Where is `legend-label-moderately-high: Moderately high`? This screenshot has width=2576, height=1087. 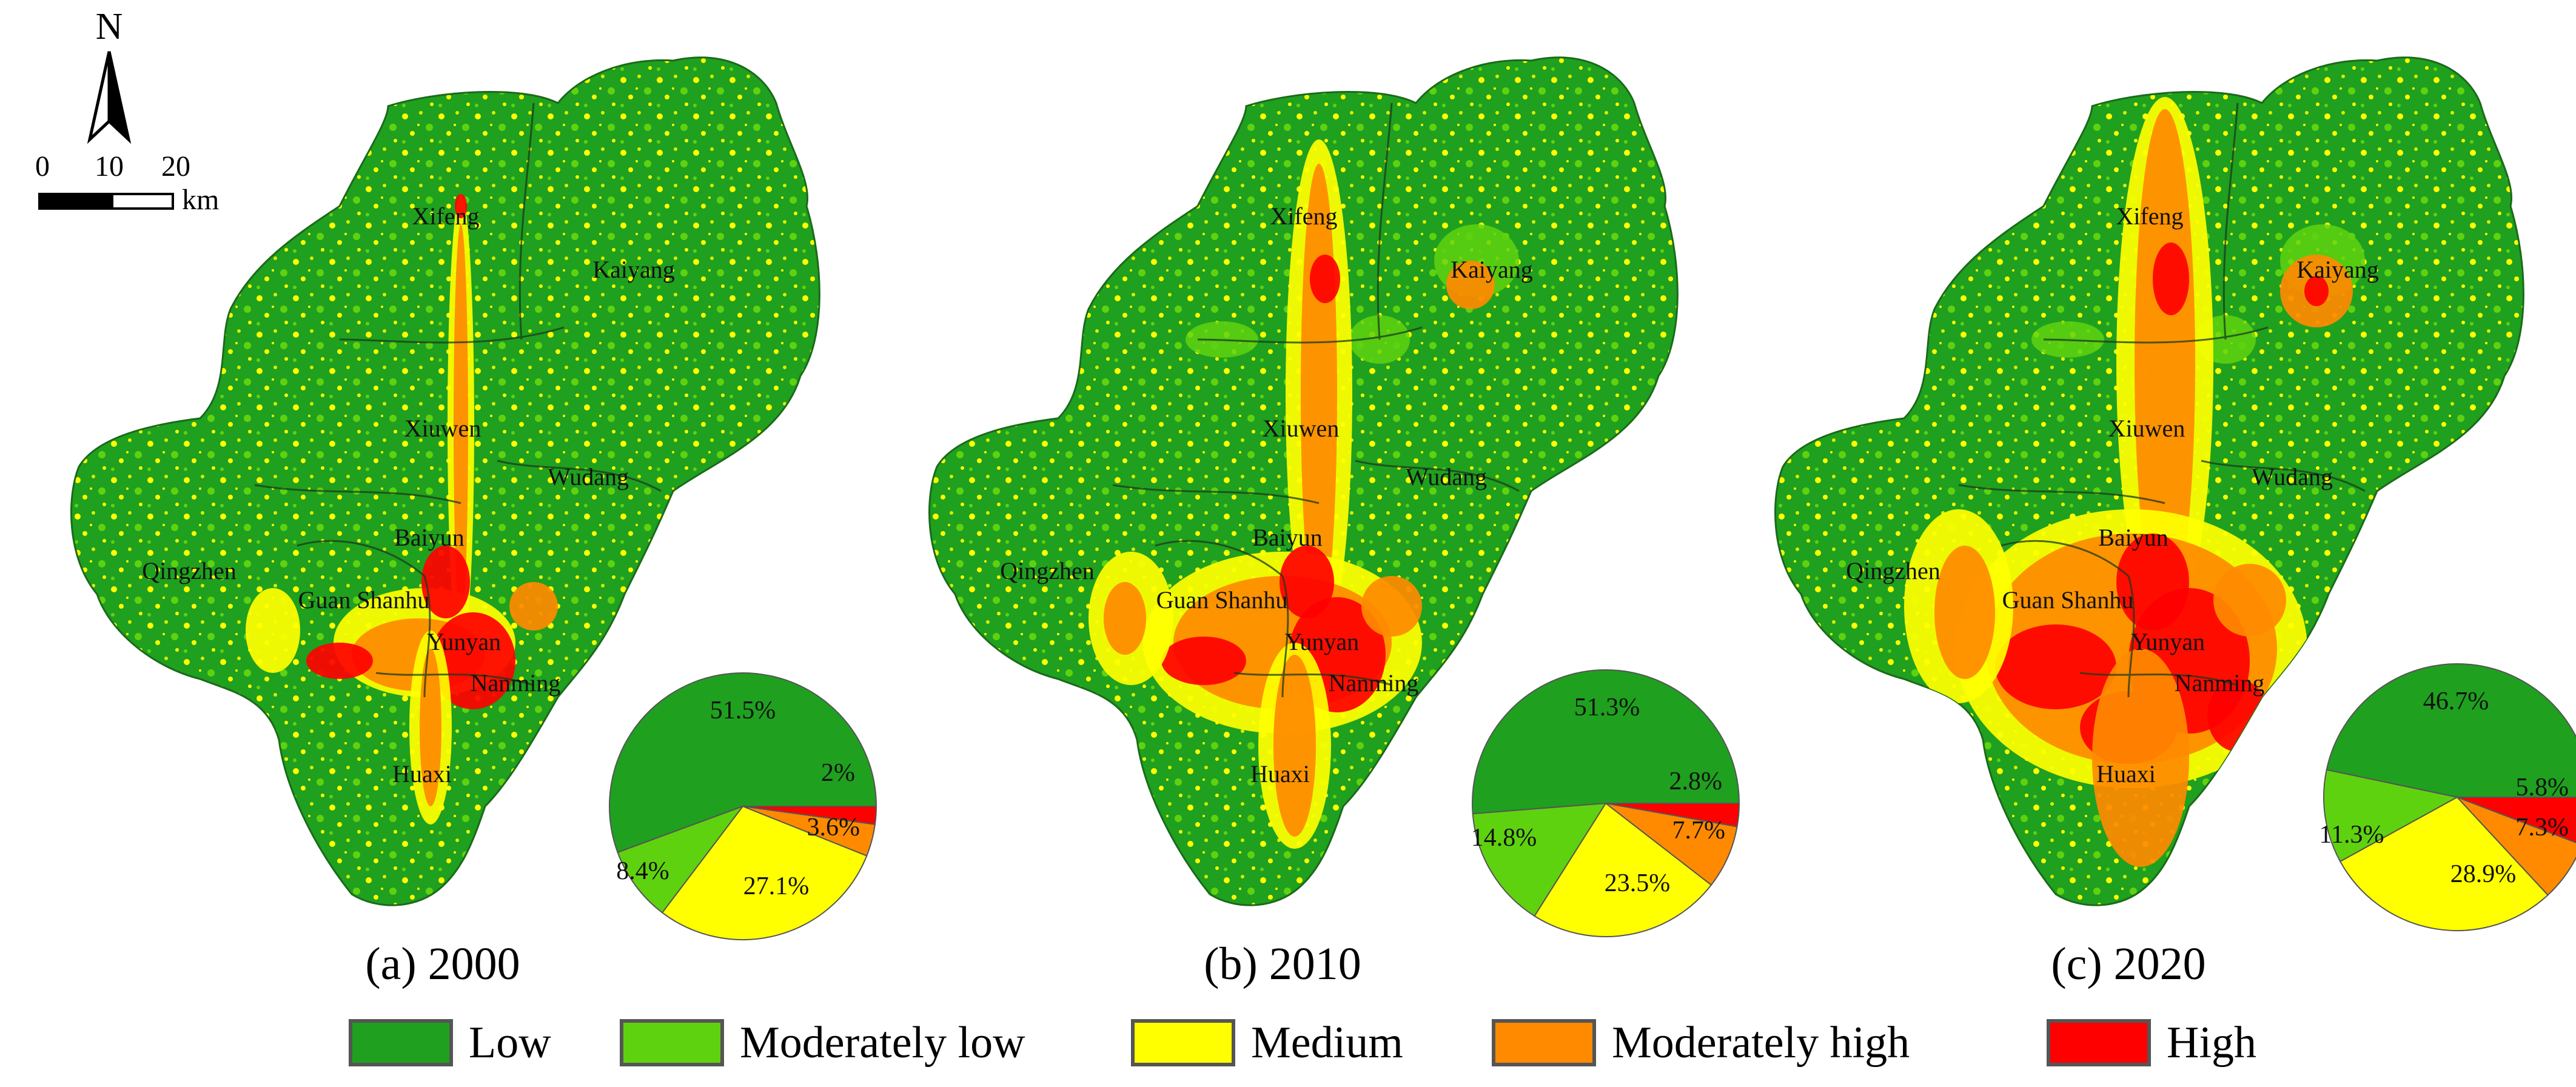
legend-label-moderately-high: Moderately high is located at coordinates (1761, 1043).